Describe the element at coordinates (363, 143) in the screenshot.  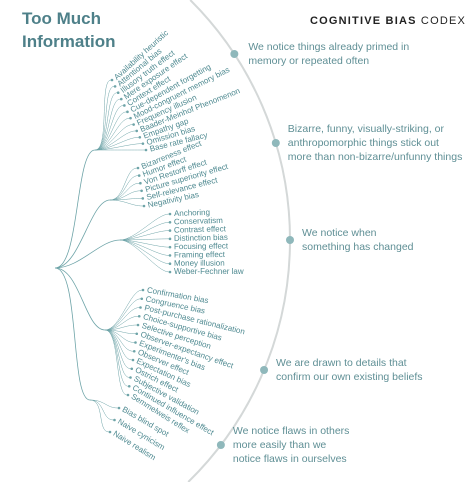
I see `group-description: anthropomorphic things stick out` at that location.